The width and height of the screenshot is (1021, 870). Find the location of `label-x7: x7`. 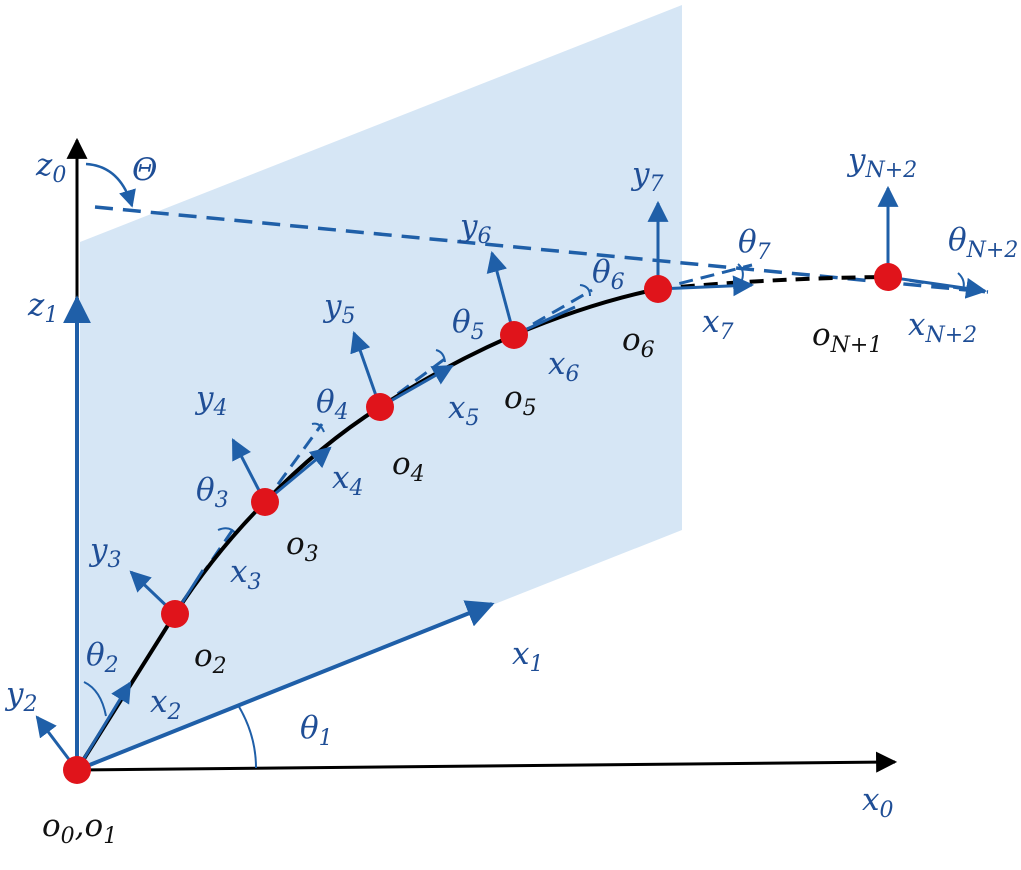

label-x7: x7 is located at coordinates (717, 324).